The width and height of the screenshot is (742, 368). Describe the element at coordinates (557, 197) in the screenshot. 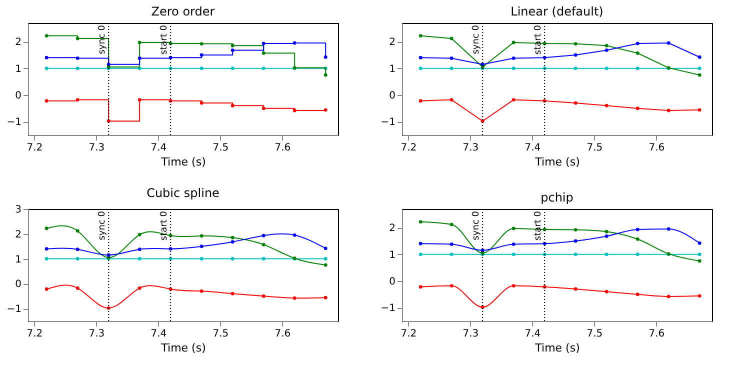

I see `chart-title: pchip` at that location.